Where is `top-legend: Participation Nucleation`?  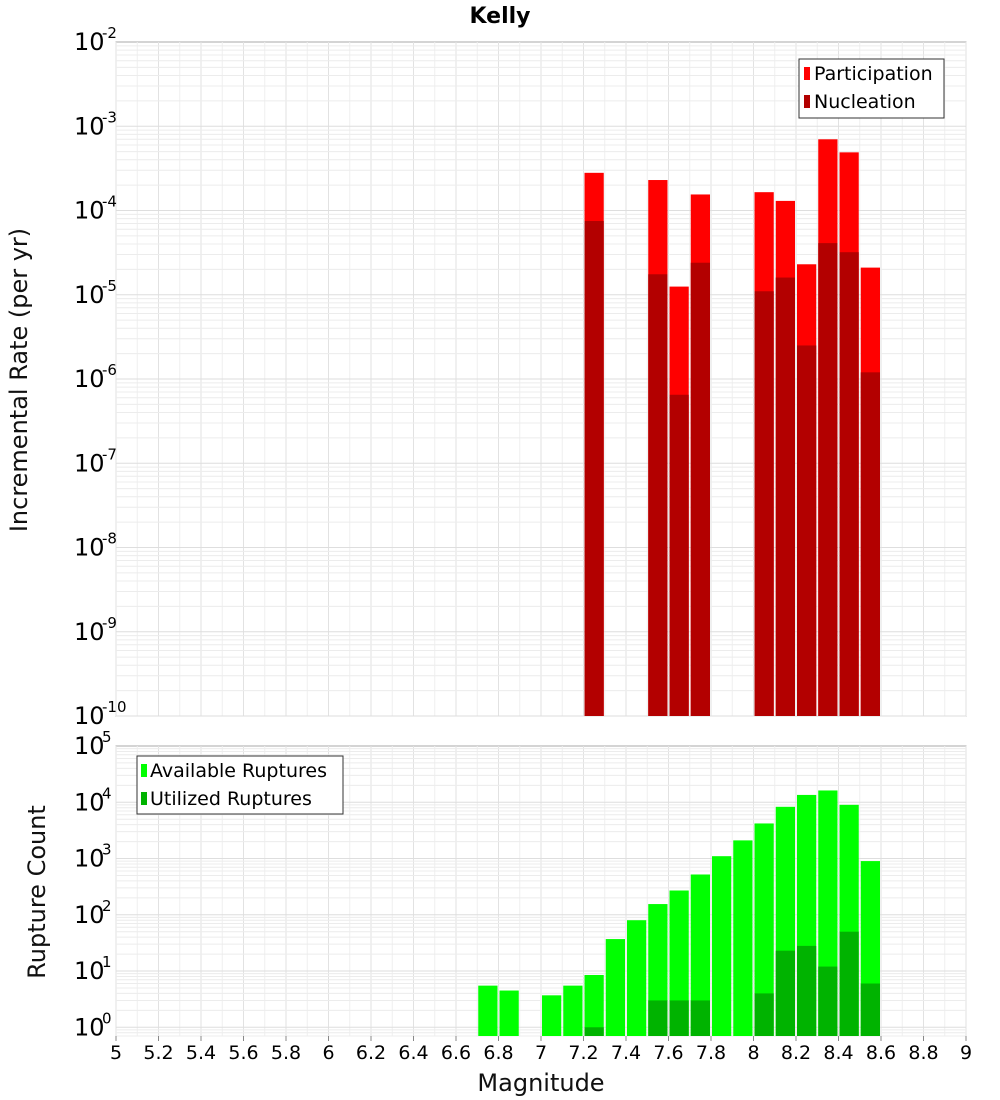 top-legend: Participation Nucleation is located at coordinates (871, 88).